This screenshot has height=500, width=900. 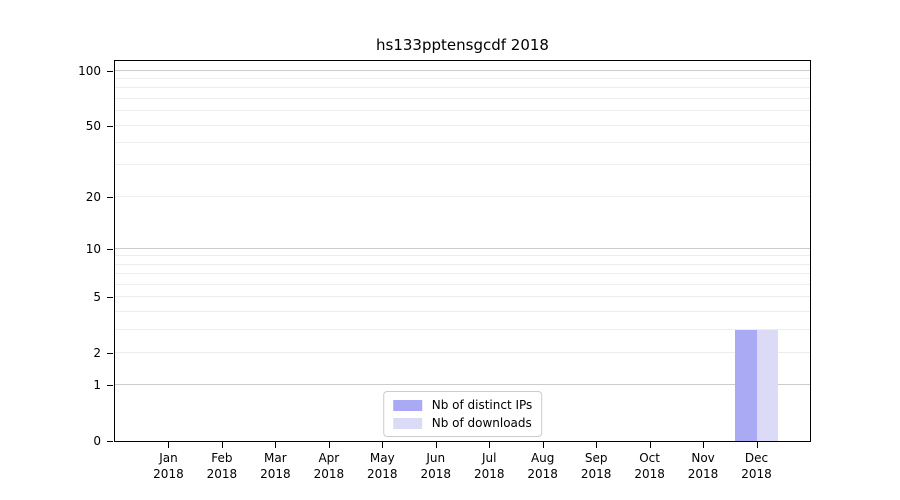 I want to click on x-tick-mark-apr-2018, so click(x=329, y=445).